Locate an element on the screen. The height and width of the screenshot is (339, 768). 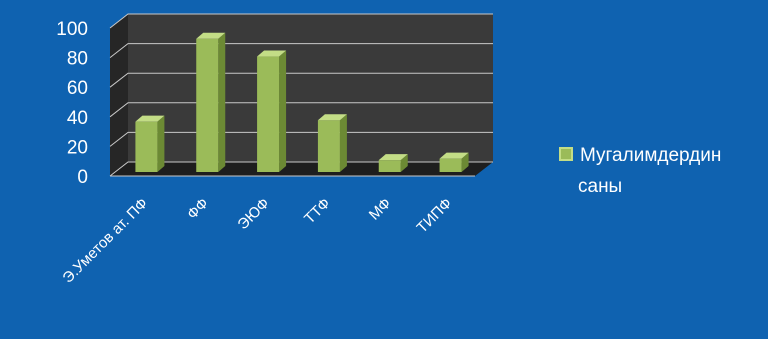
y-axis: 0 20 40 60 80 100 is located at coordinates (72, 103).